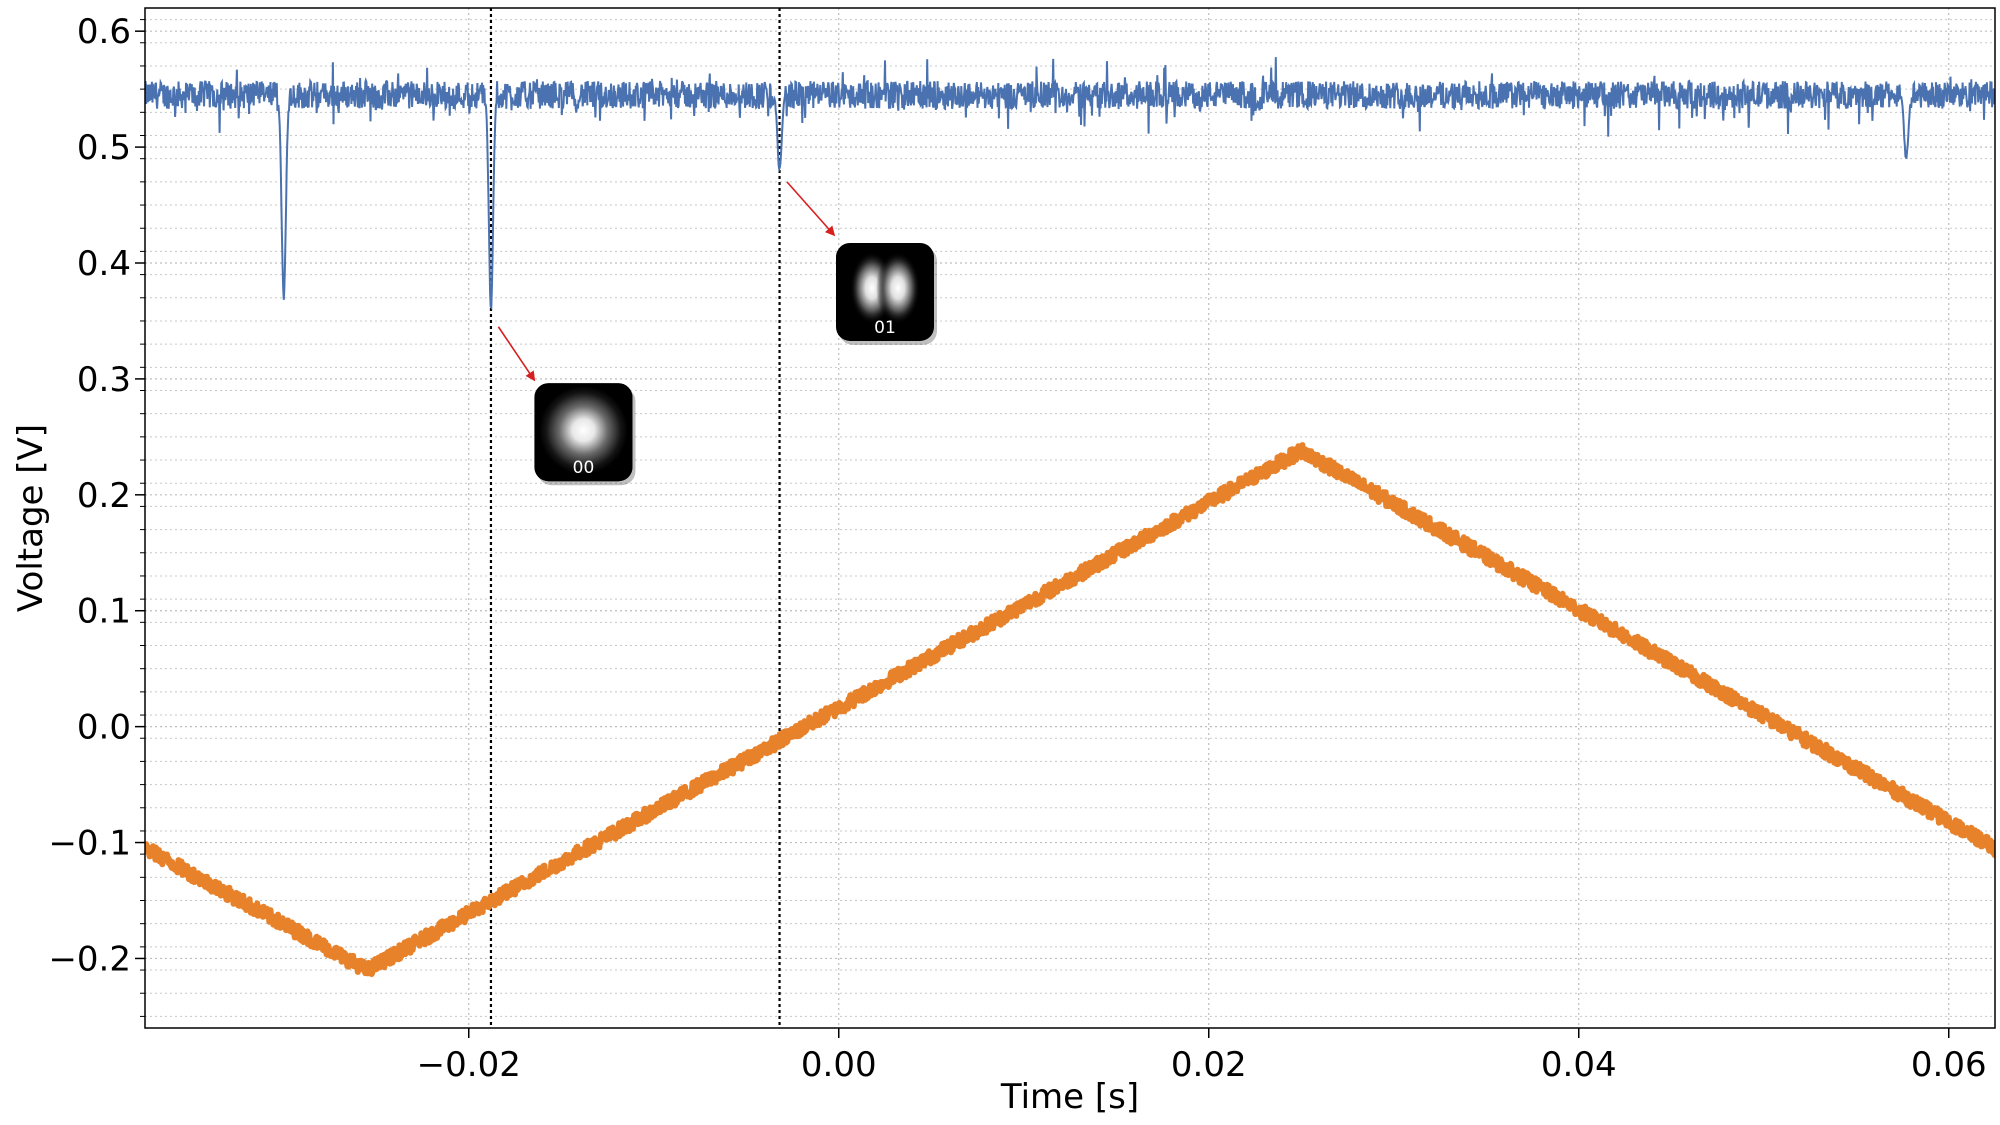  Describe the element at coordinates (469, 1065) in the screenshot. I see `x-tick-label: −0.02` at that location.